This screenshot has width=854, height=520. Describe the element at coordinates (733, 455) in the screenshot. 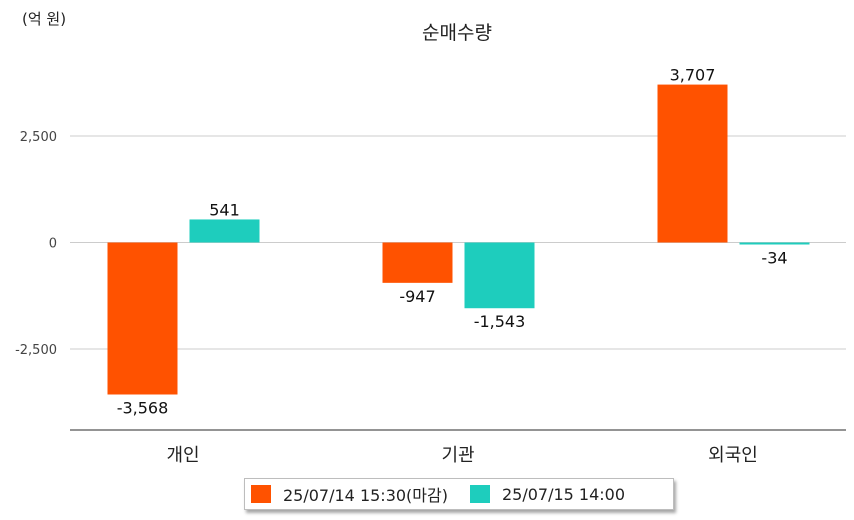

I see `x-tick-label: 외국인` at that location.